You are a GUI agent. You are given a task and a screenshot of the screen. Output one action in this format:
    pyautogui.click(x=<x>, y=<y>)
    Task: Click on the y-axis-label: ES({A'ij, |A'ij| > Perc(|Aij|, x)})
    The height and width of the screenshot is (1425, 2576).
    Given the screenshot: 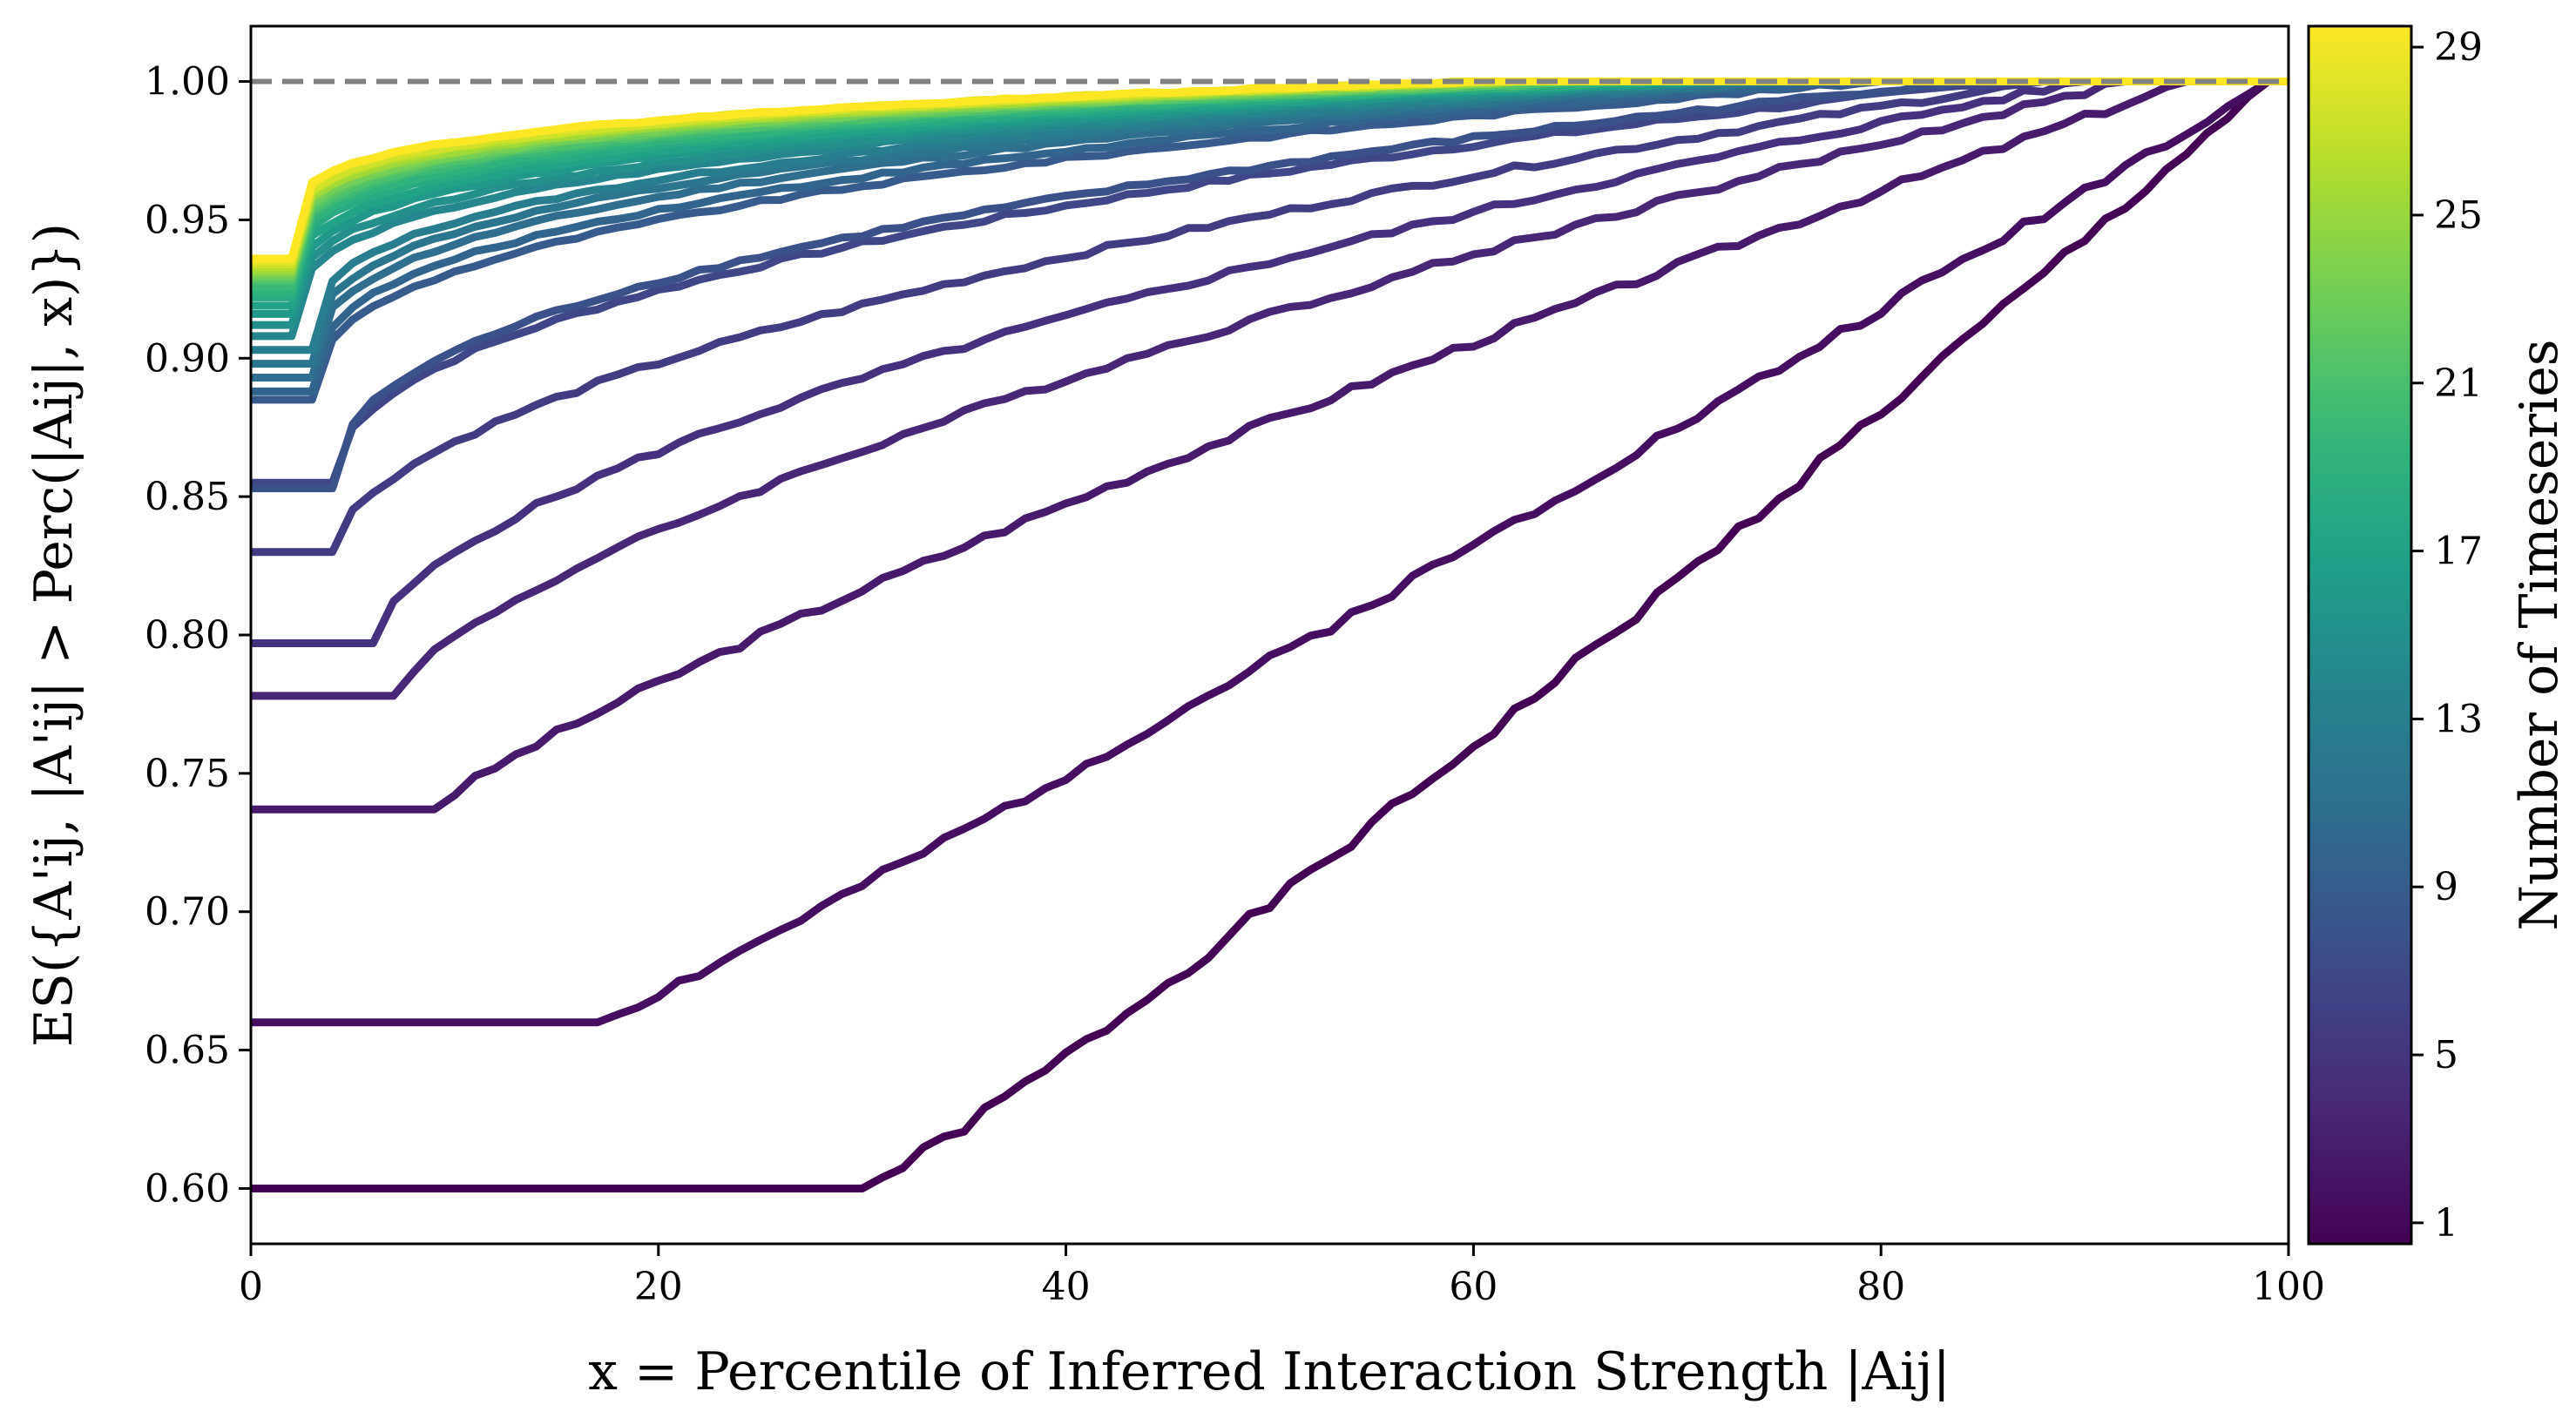 What is the action you would take?
    pyautogui.click(x=54, y=635)
    